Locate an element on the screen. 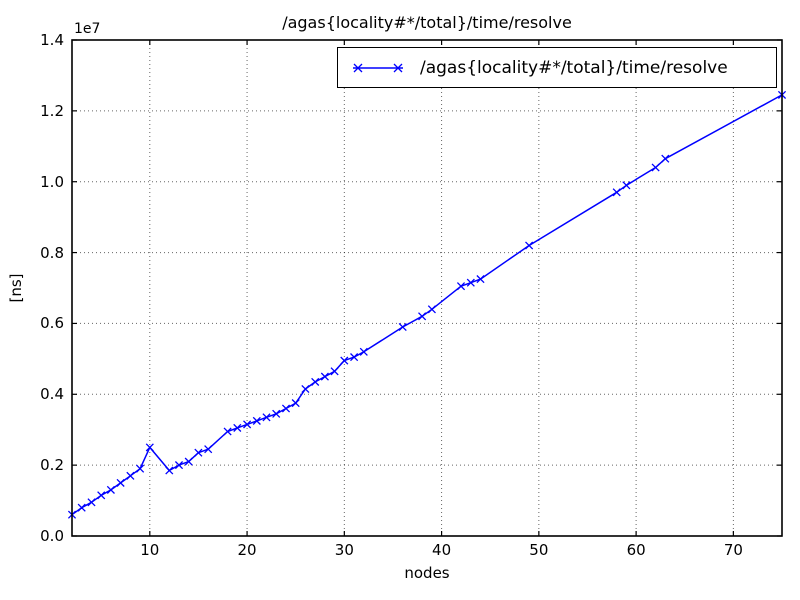 The width and height of the screenshot is (800, 600). x-tick-label: 50 is located at coordinates (539, 550).